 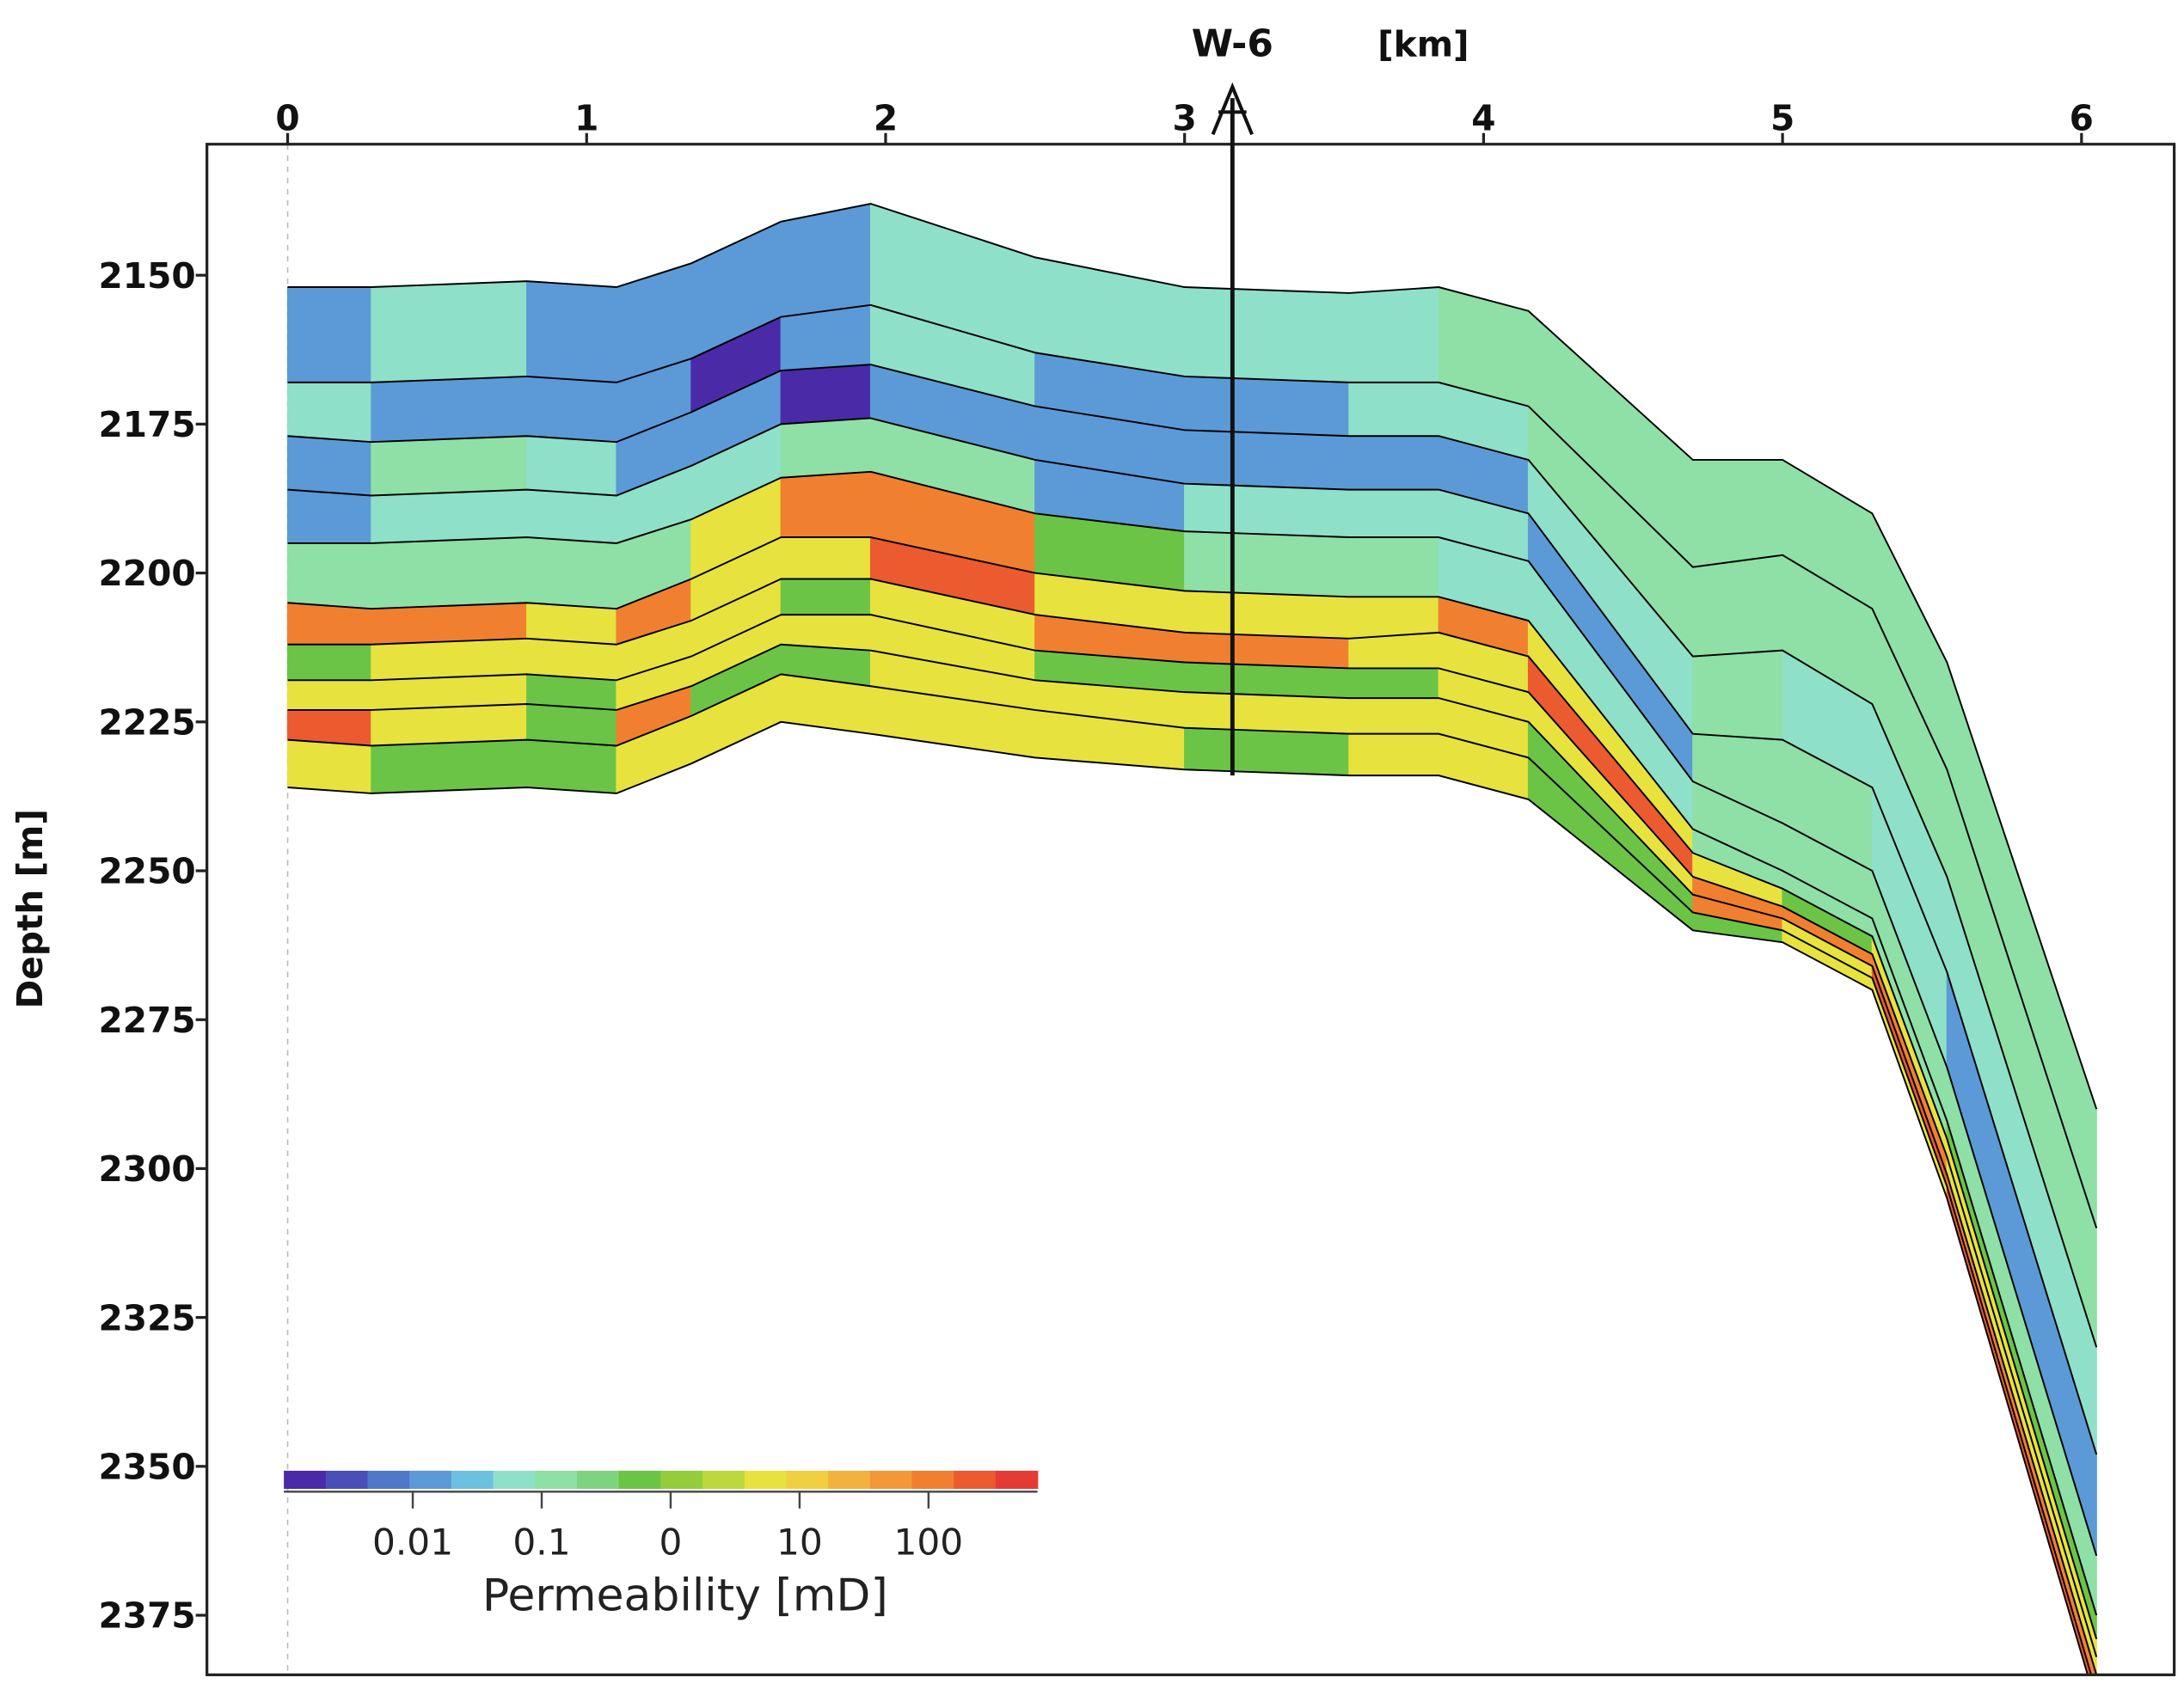 What do you see at coordinates (929, 1543) in the screenshot?
I see `colorbar-tick-label: 100` at bounding box center [929, 1543].